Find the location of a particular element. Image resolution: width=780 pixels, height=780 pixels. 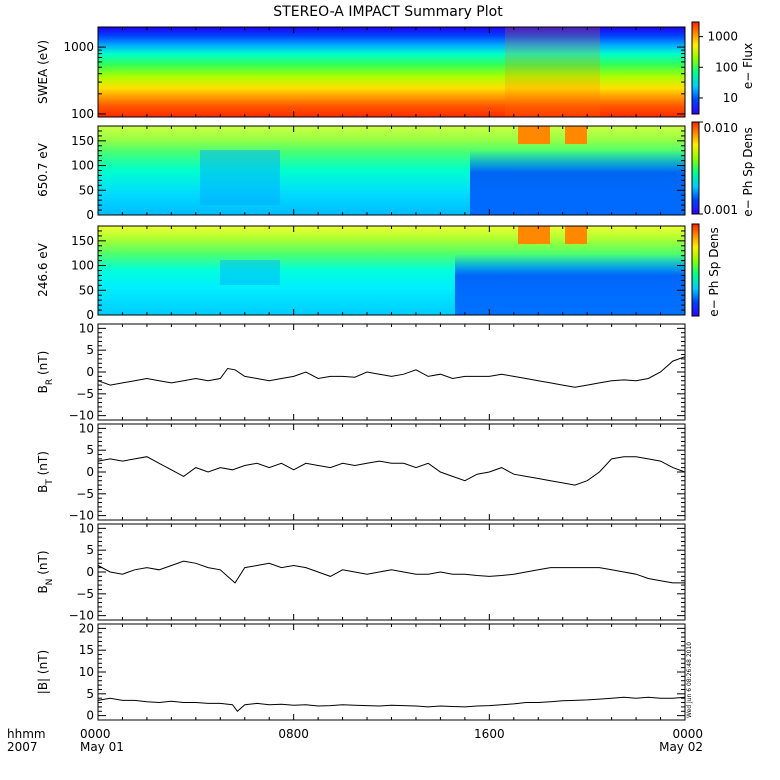

bn-frame is located at coordinates (391, 572).